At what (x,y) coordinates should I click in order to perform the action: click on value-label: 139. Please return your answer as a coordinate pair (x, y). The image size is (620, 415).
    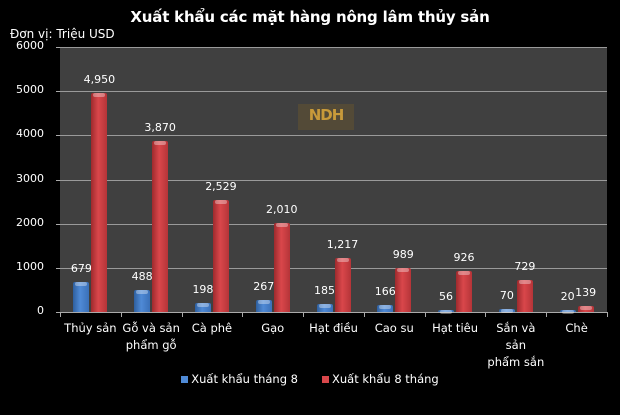
    Looking at the image, I should click on (586, 292).